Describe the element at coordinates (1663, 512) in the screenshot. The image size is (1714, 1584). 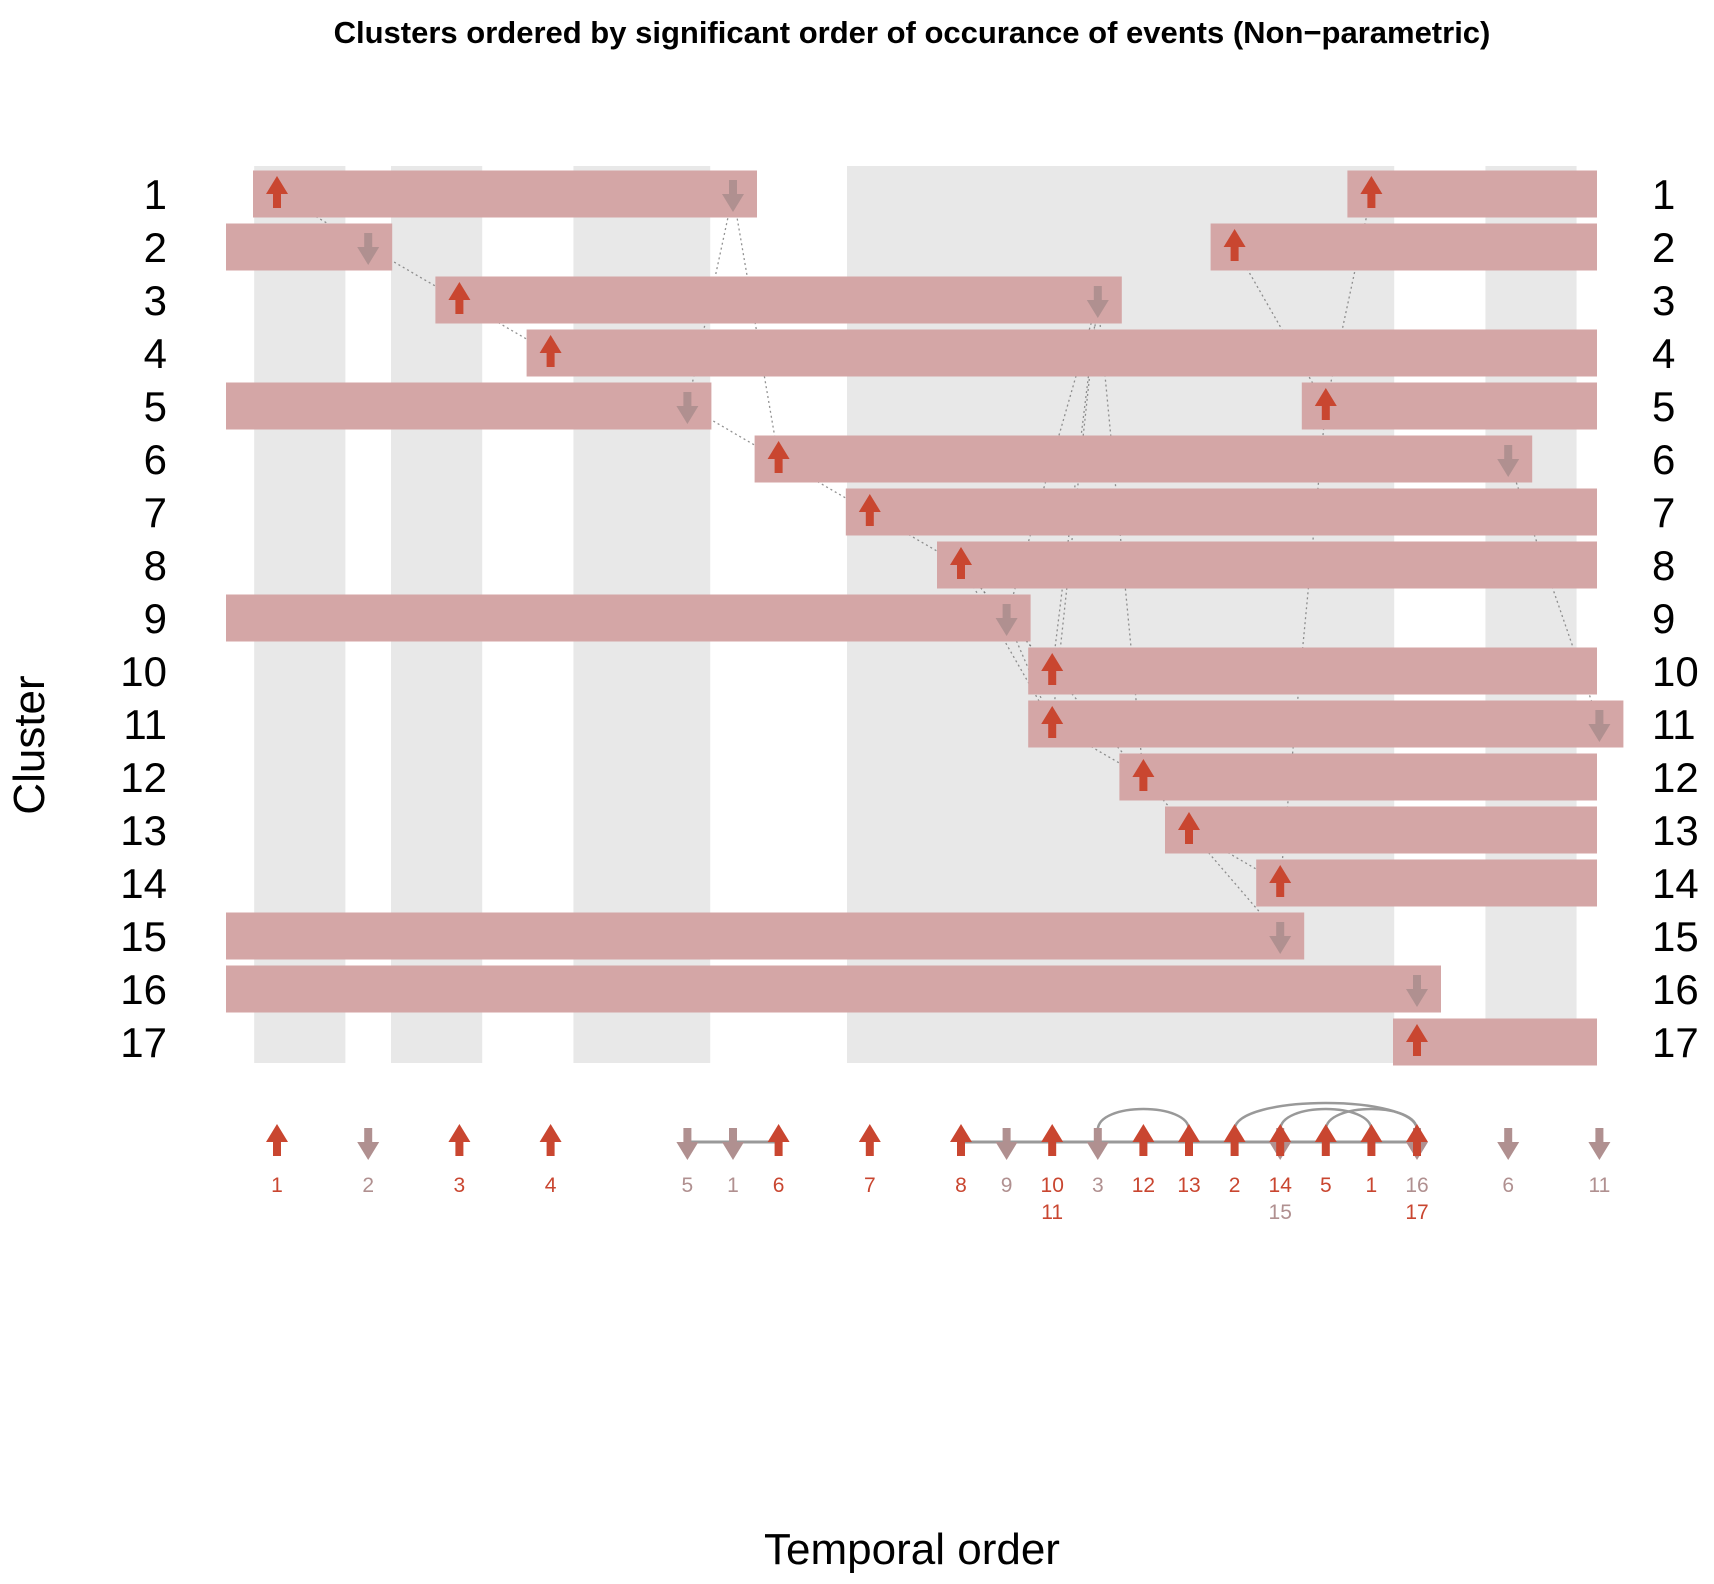
I see `row-label-right: 7` at that location.